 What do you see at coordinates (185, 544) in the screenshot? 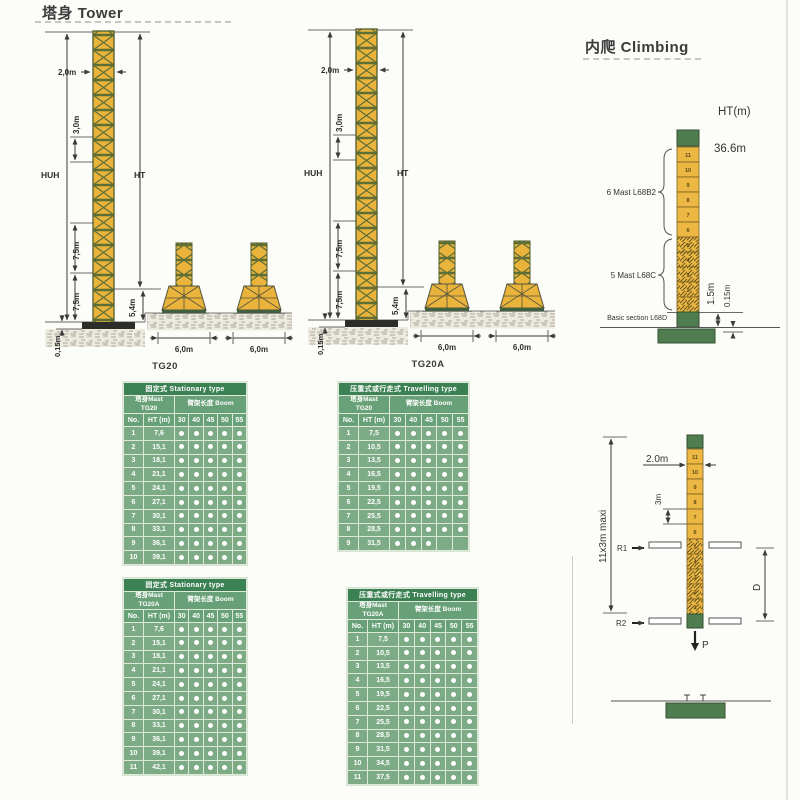
I see `table-row: 9 36,1` at bounding box center [185, 544].